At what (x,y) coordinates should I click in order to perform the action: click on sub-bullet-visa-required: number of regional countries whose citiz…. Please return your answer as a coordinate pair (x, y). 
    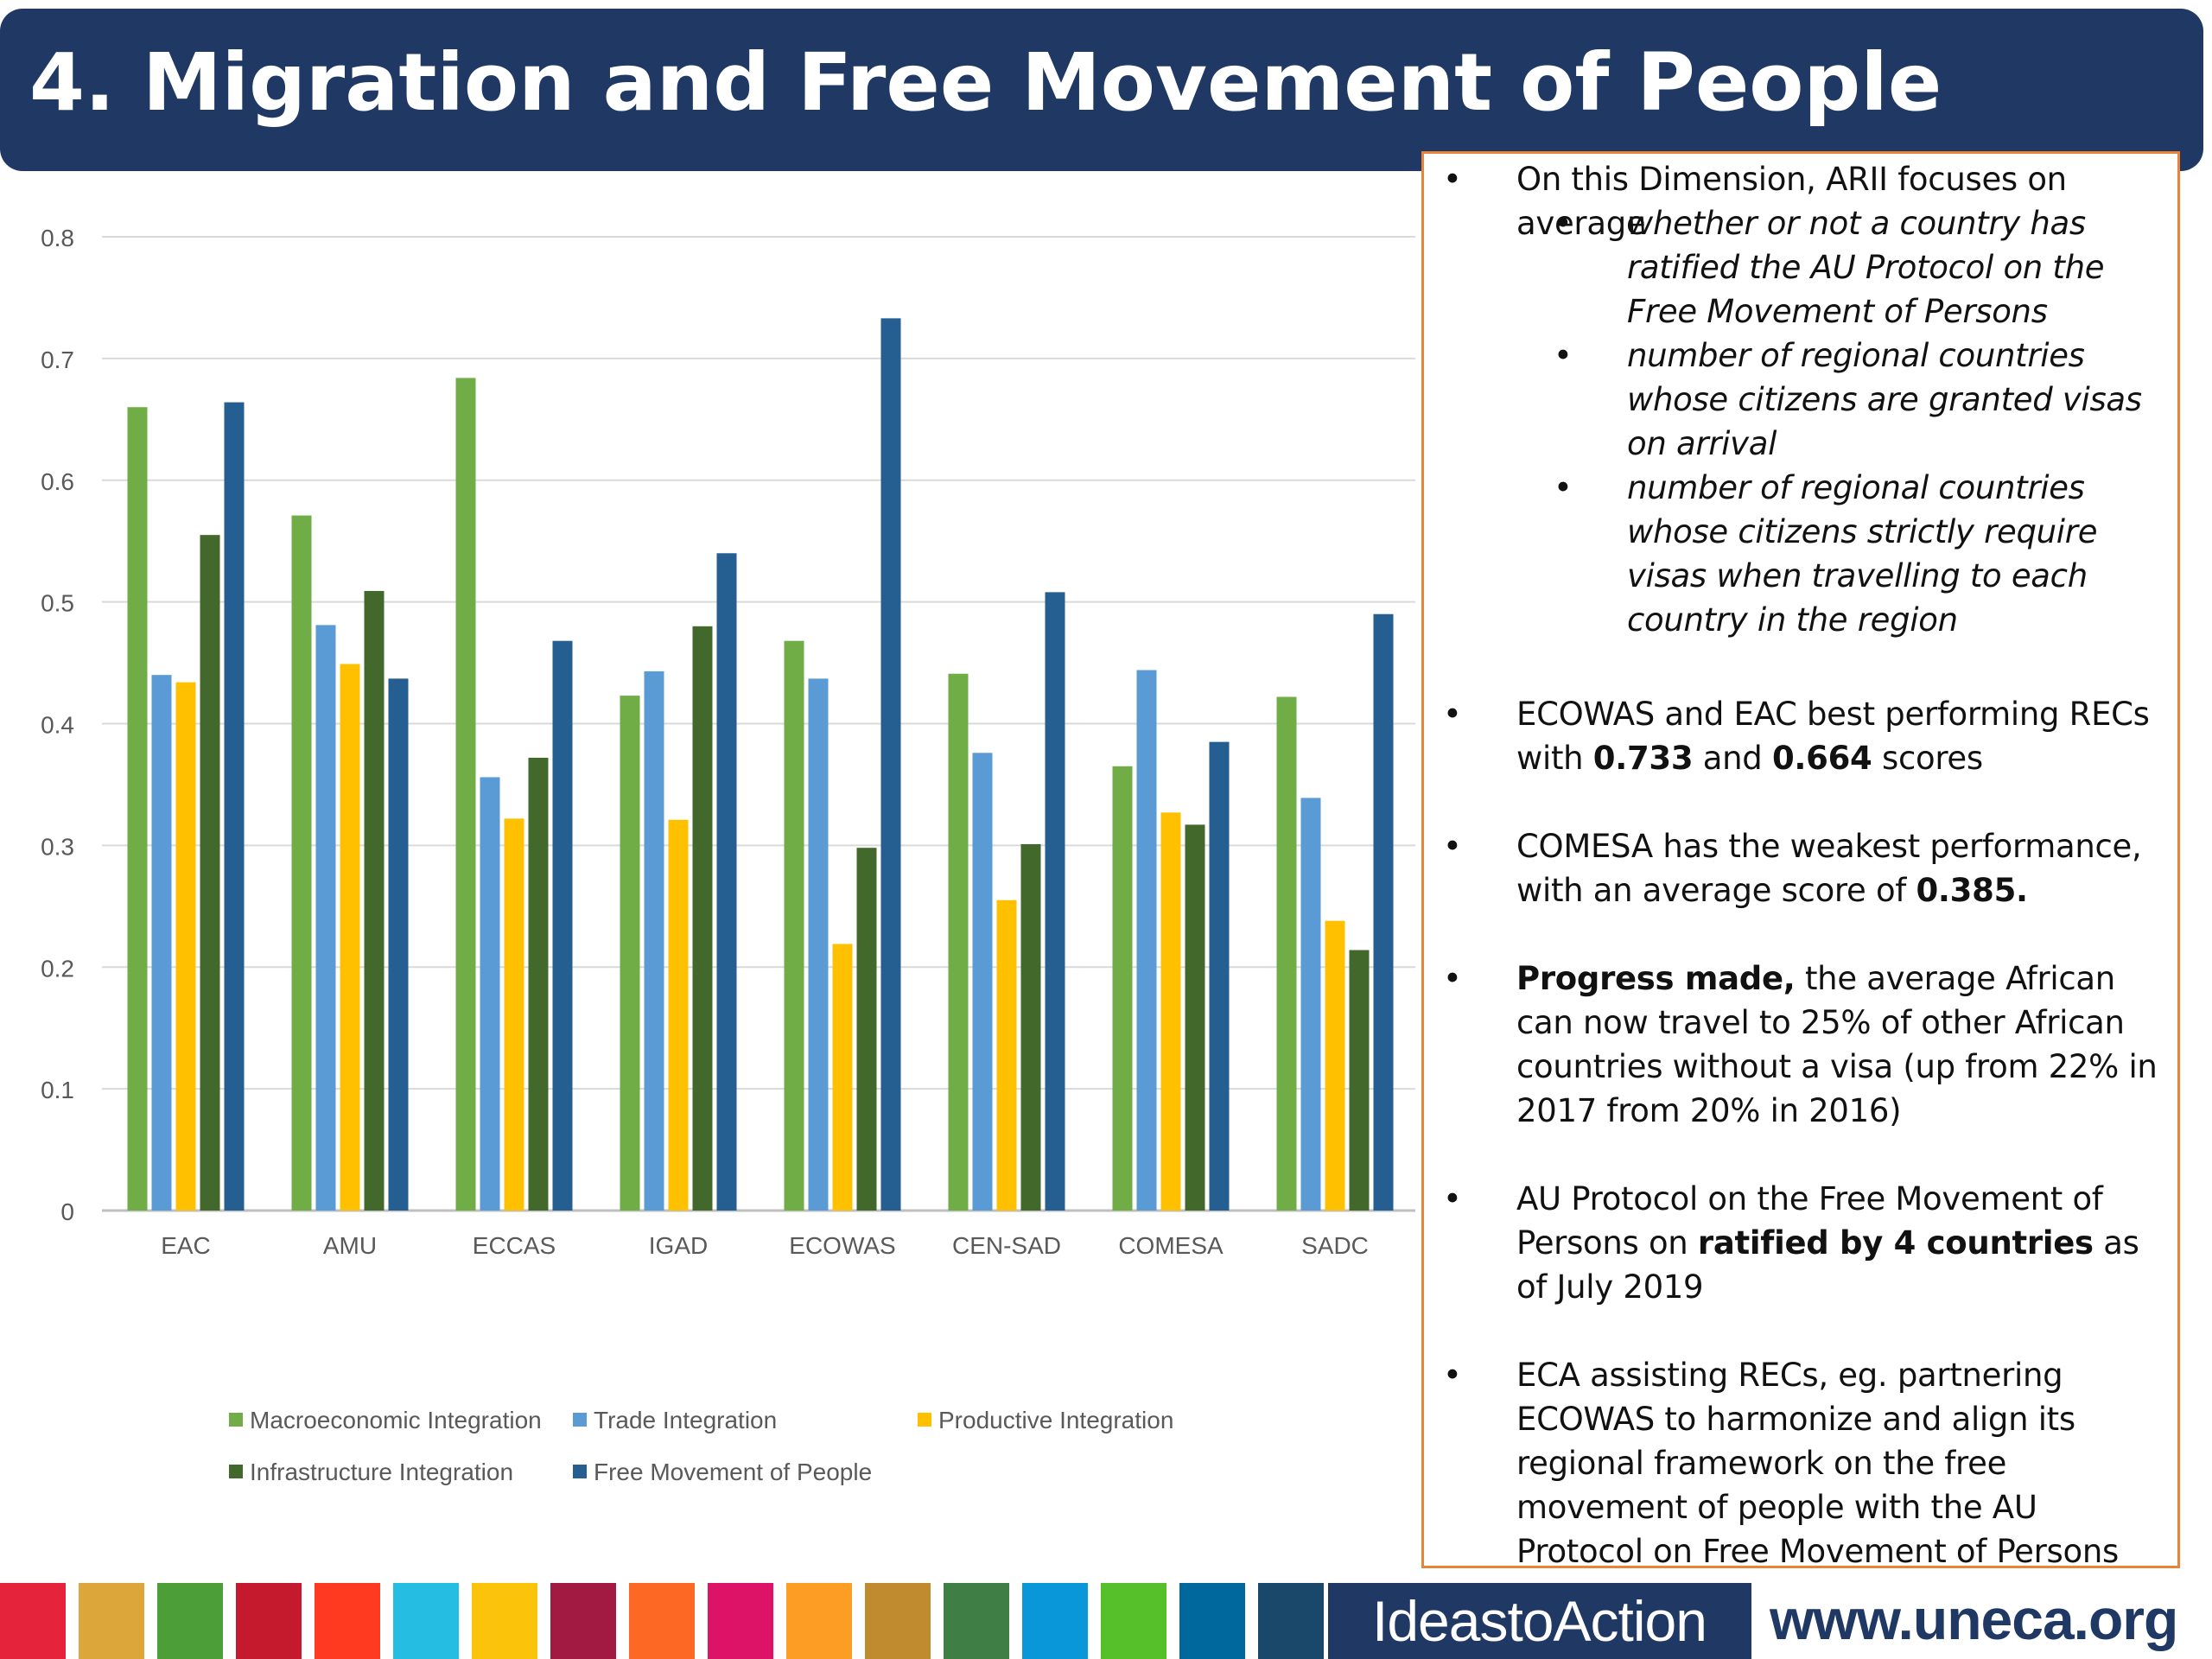
    Looking at the image, I should click on (1862, 554).